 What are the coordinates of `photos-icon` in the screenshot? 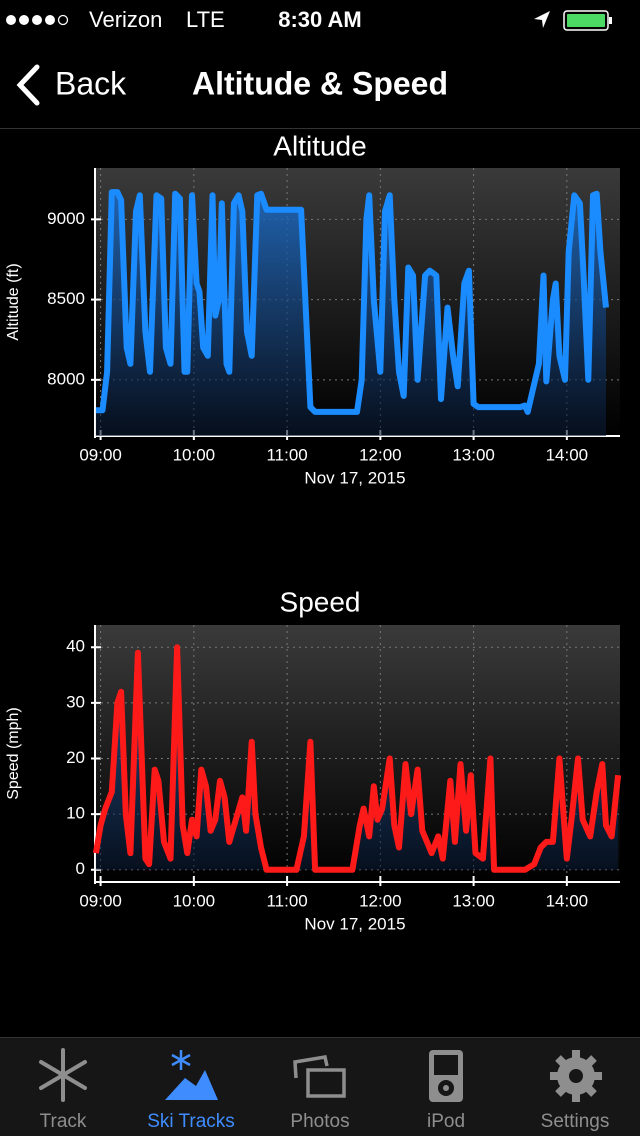 It's located at (319, 1076).